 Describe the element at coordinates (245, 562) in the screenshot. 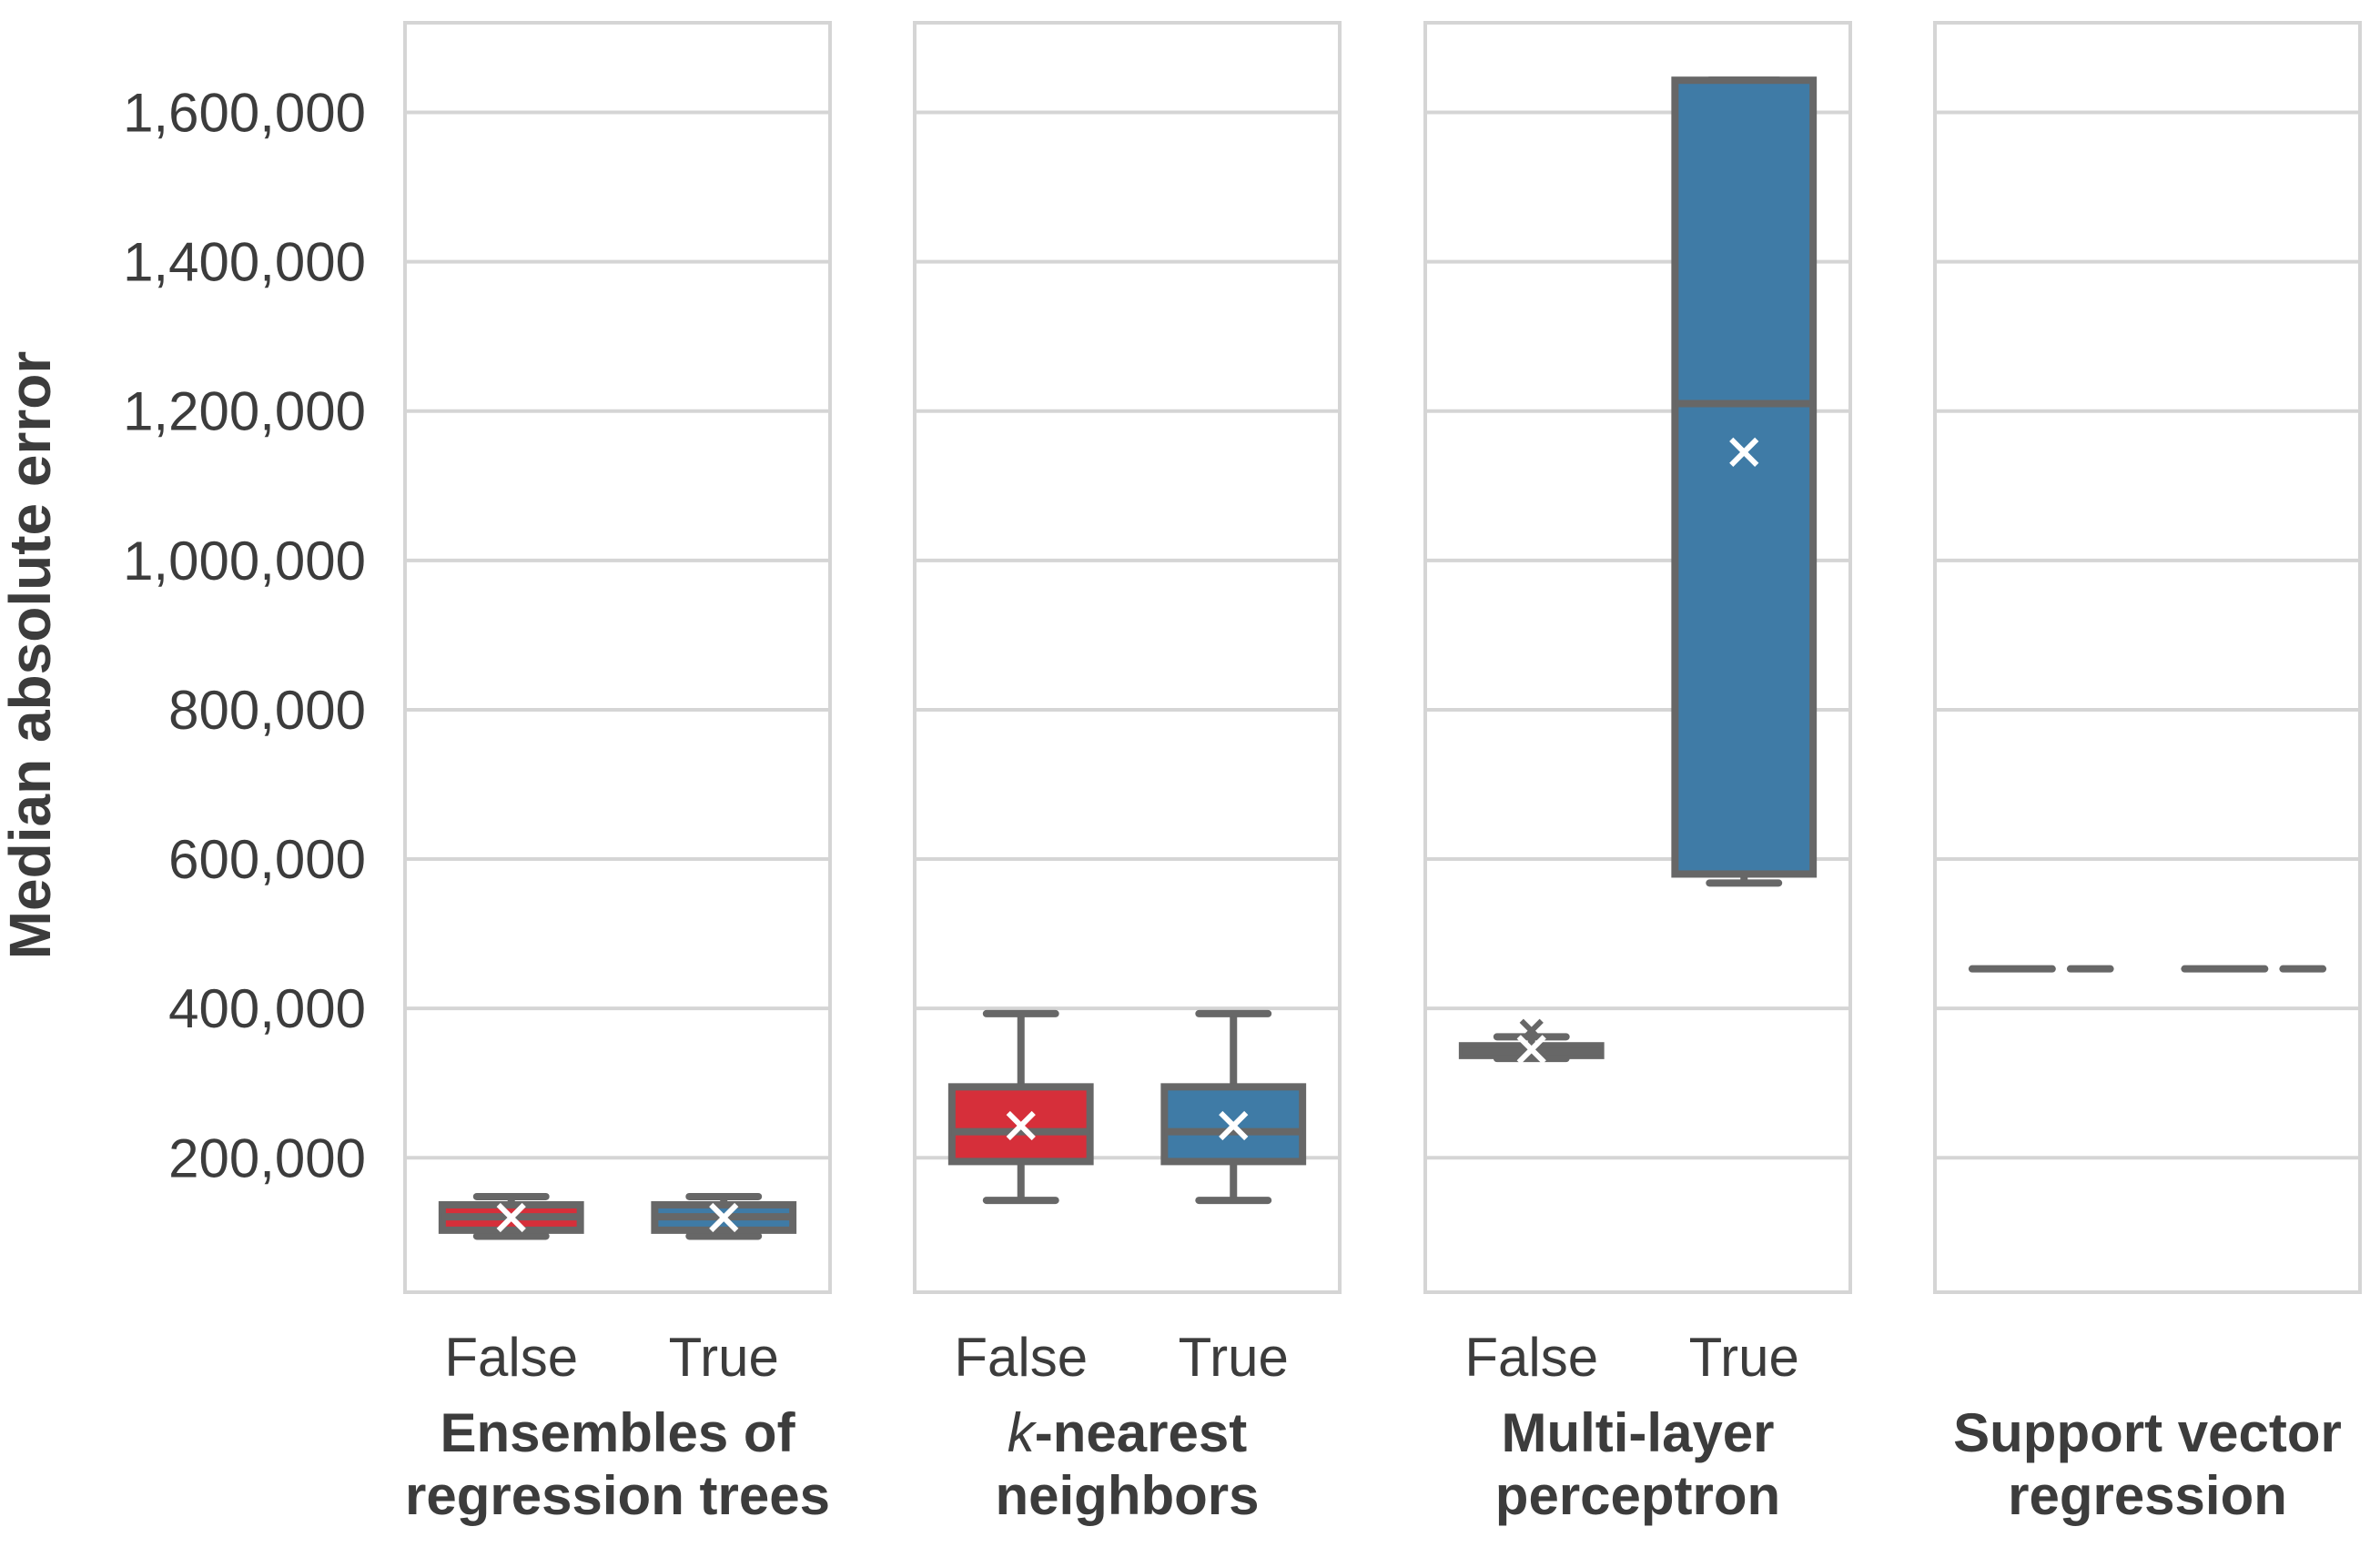

I see `y-tick-label: 1,000,000` at that location.